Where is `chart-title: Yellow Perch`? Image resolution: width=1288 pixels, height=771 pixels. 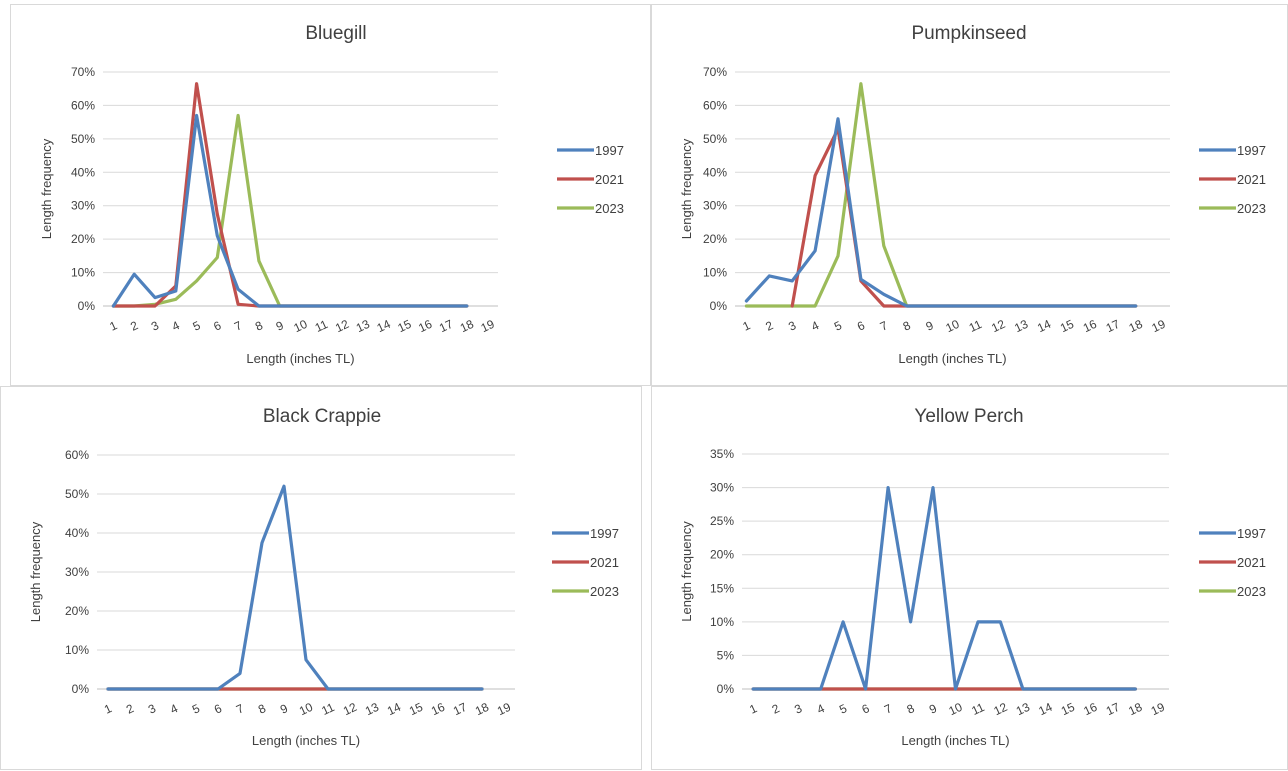 chart-title: Yellow Perch is located at coordinates (968, 416).